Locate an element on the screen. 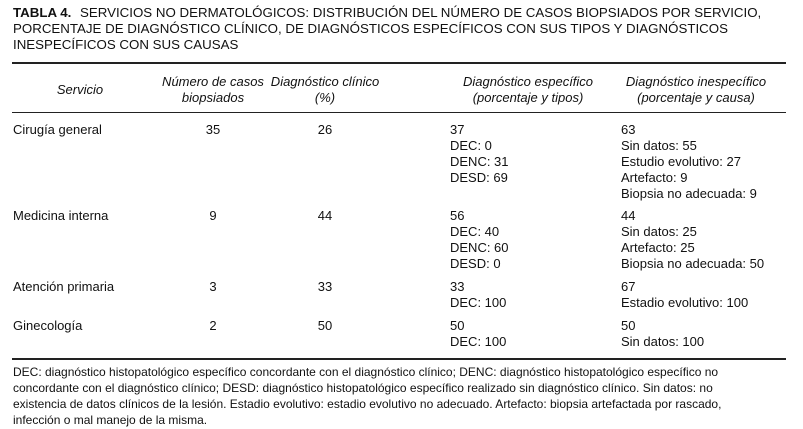 Image resolution: width=803 pixels, height=429 pixels. table-cell: 9 is located at coordinates (213, 215).